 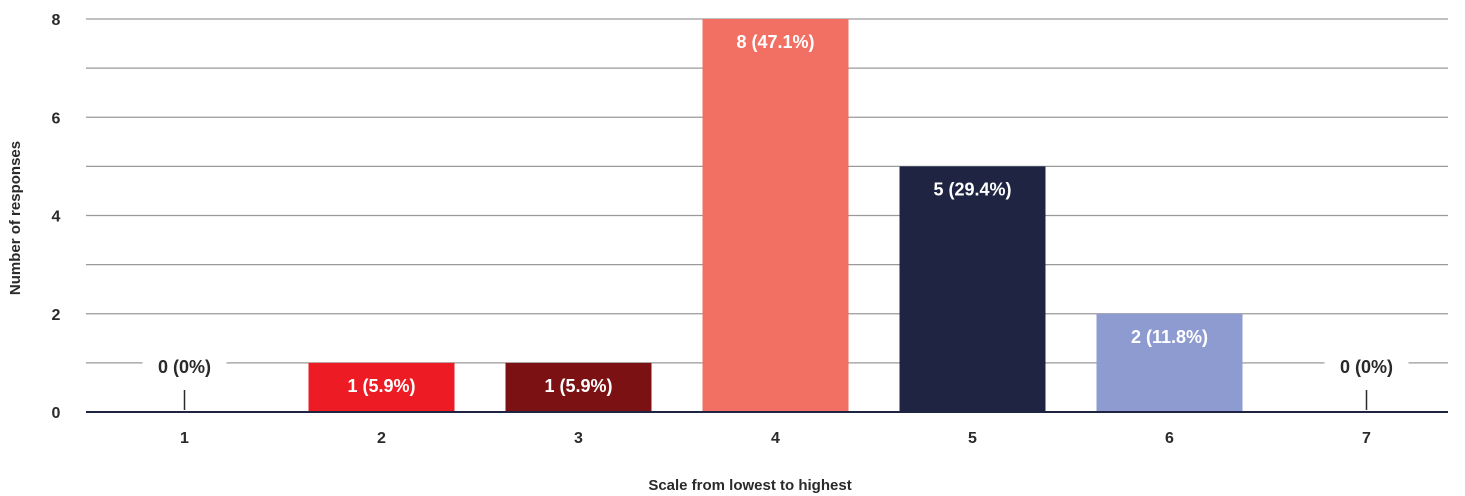 What do you see at coordinates (578, 438) in the screenshot?
I see `x-tick-label: 3` at bounding box center [578, 438].